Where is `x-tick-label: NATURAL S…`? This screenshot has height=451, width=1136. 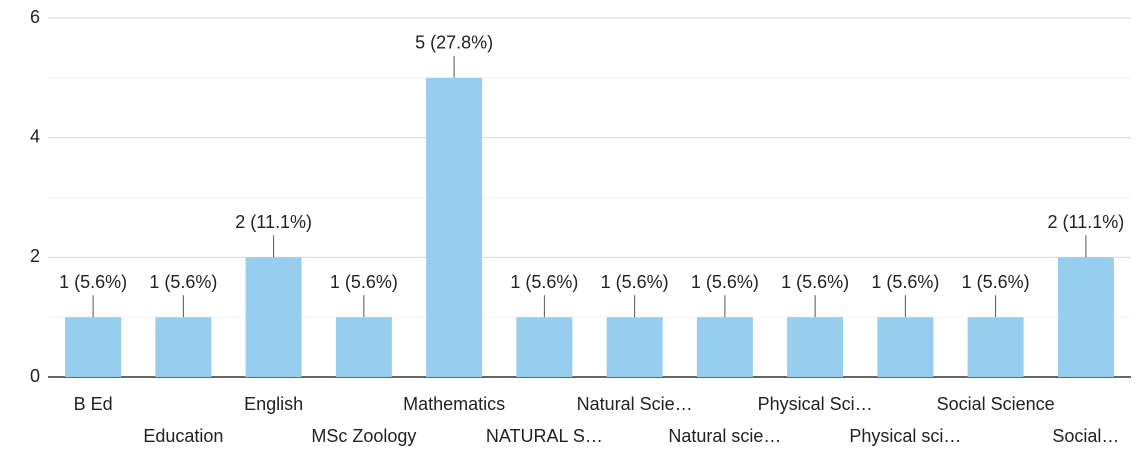 x-tick-label: NATURAL S… is located at coordinates (544, 436).